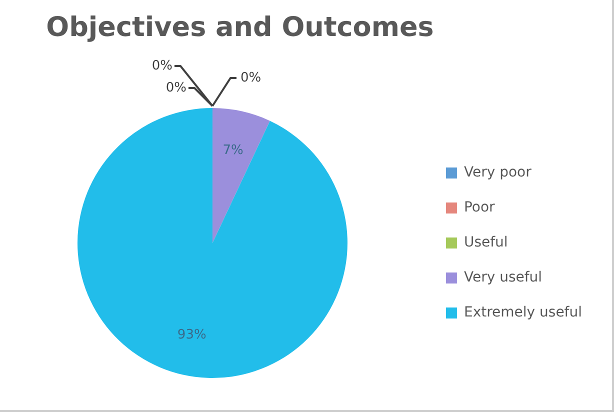 The width and height of the screenshot is (616, 414). I want to click on data-label: 93%, so click(191, 335).